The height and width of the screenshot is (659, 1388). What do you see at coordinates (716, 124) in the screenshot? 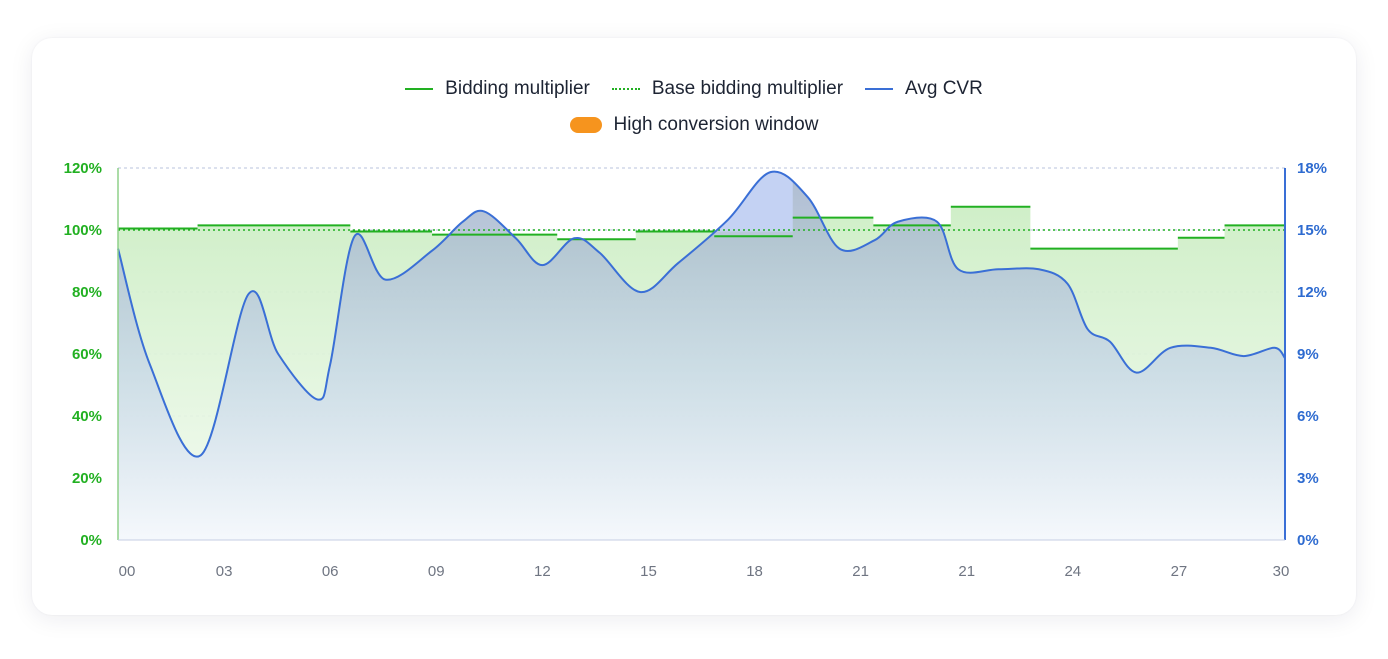
I see `legend-label: High conversion window` at bounding box center [716, 124].